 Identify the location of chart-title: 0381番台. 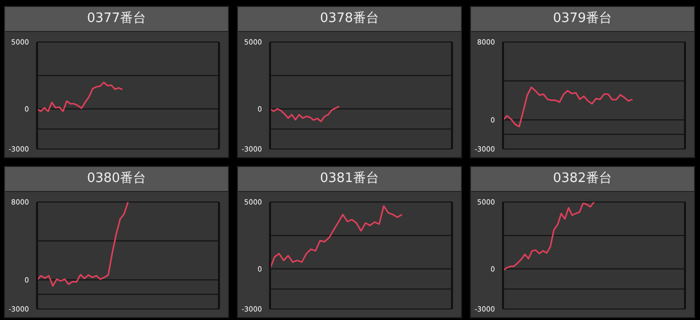
(349, 179).